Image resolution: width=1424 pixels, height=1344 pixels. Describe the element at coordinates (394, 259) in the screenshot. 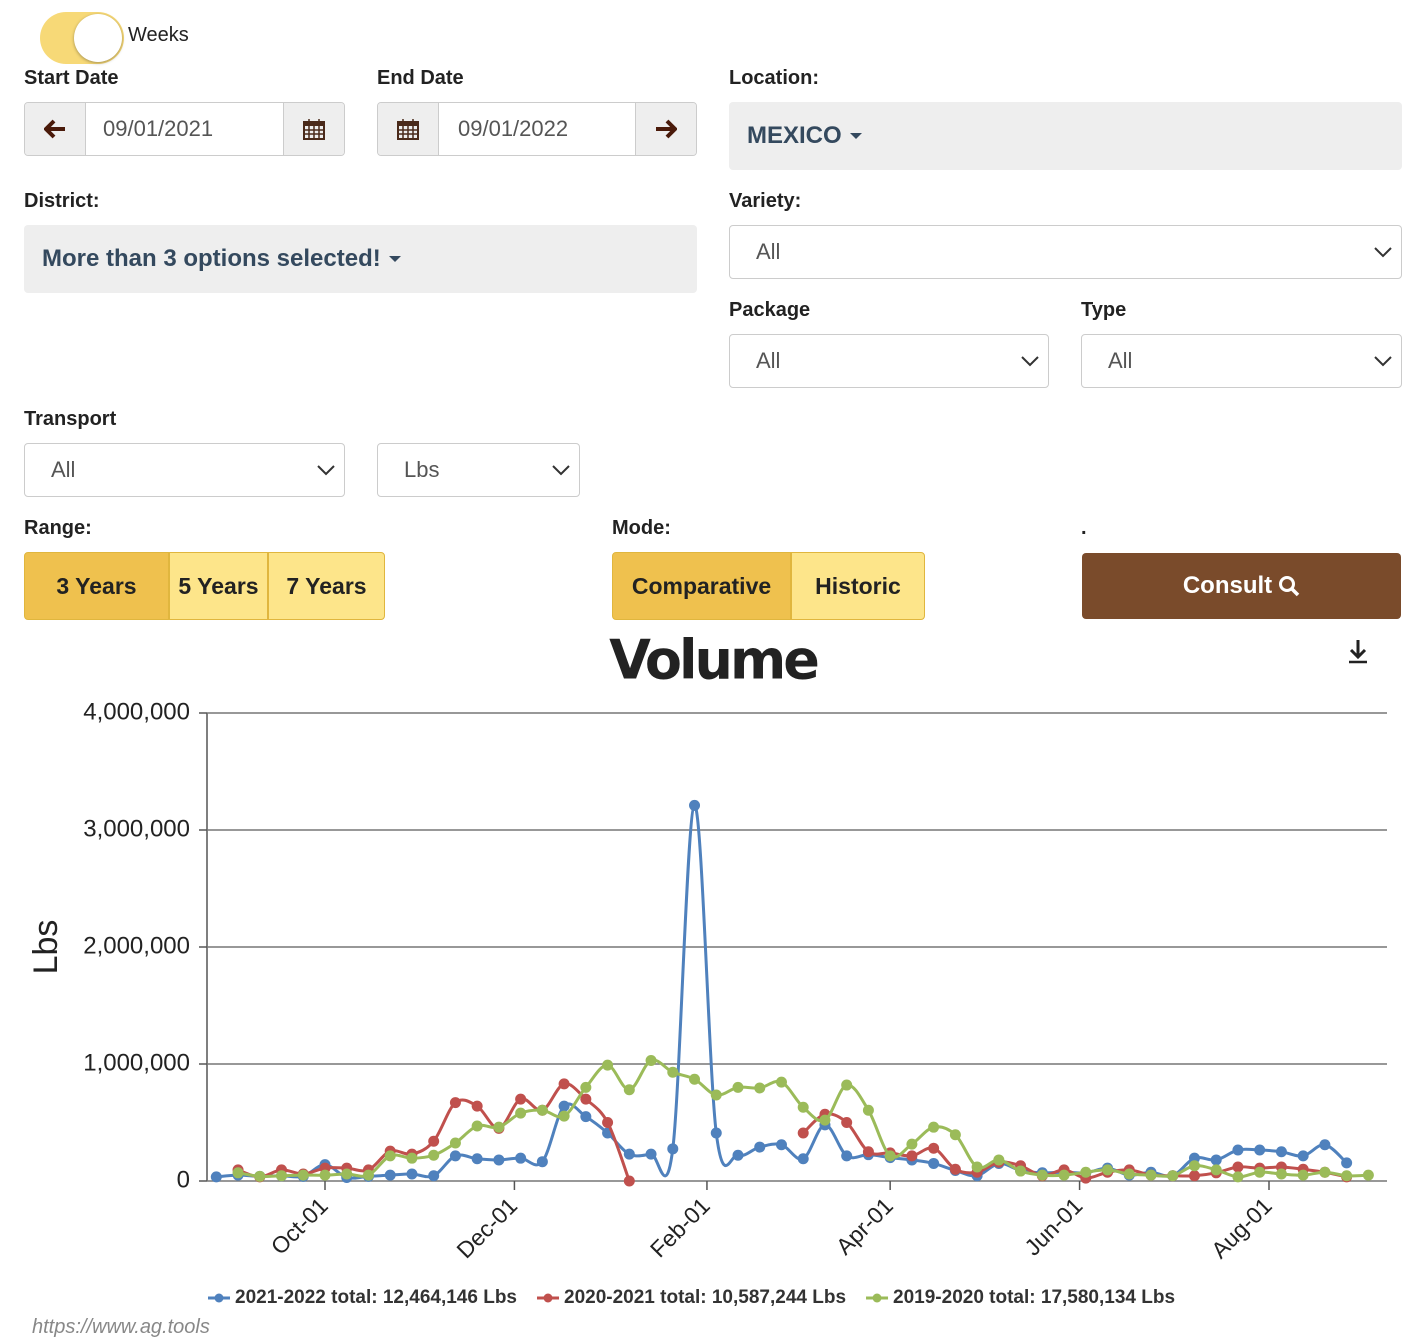

I see `caret-icon` at that location.